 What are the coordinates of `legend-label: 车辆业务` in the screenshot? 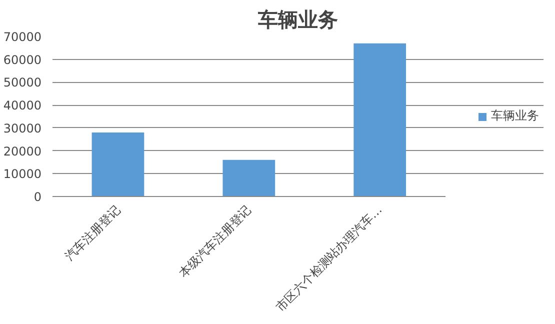 It's located at (515, 116).